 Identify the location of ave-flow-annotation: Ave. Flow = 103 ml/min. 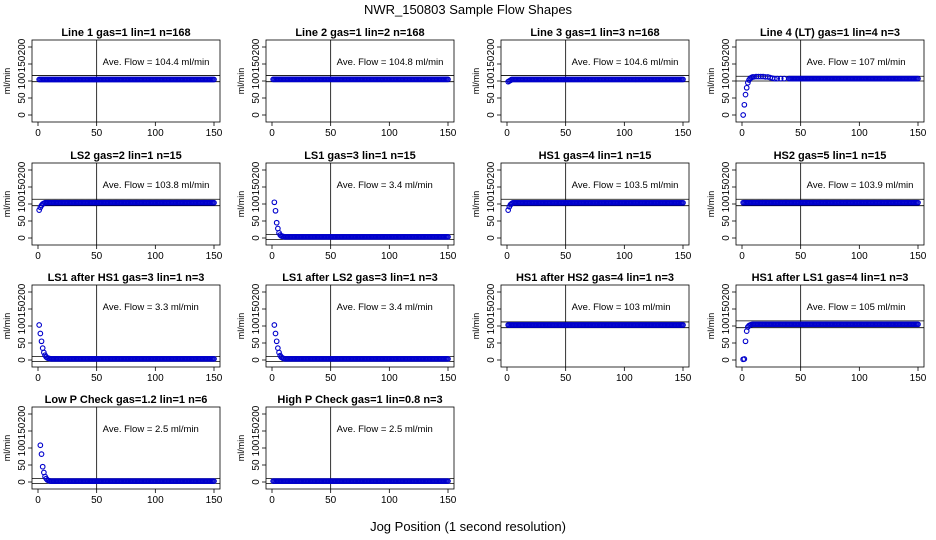
(621, 307).